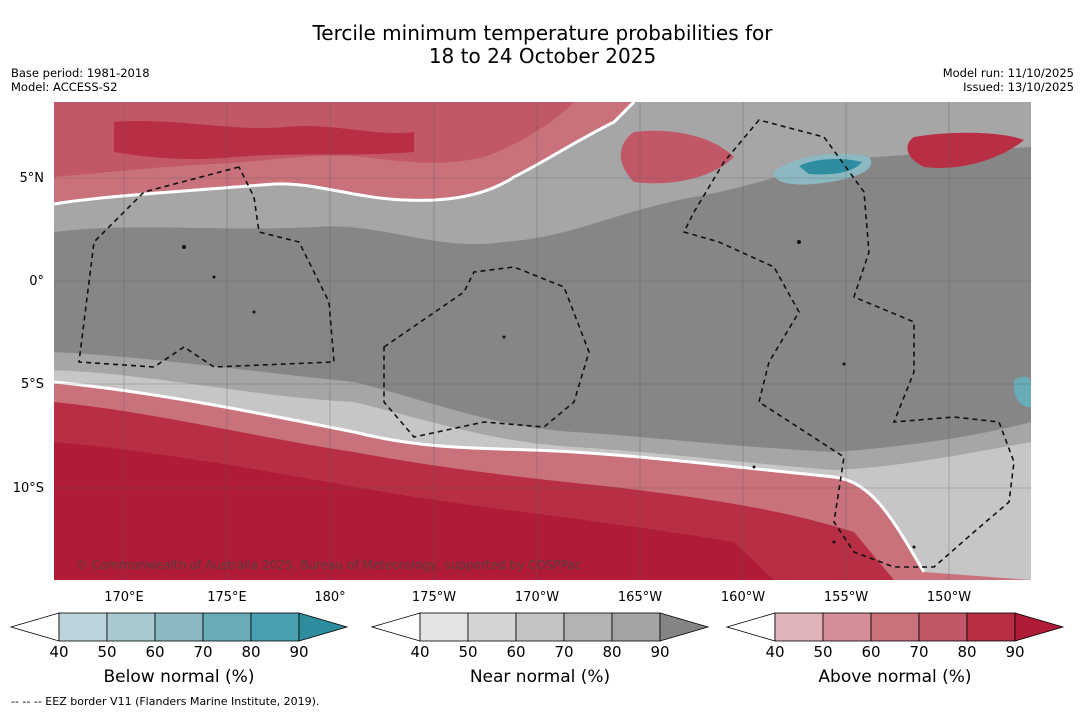  What do you see at coordinates (203, 652) in the screenshot?
I see `cb1-tick-70: 70` at bounding box center [203, 652].